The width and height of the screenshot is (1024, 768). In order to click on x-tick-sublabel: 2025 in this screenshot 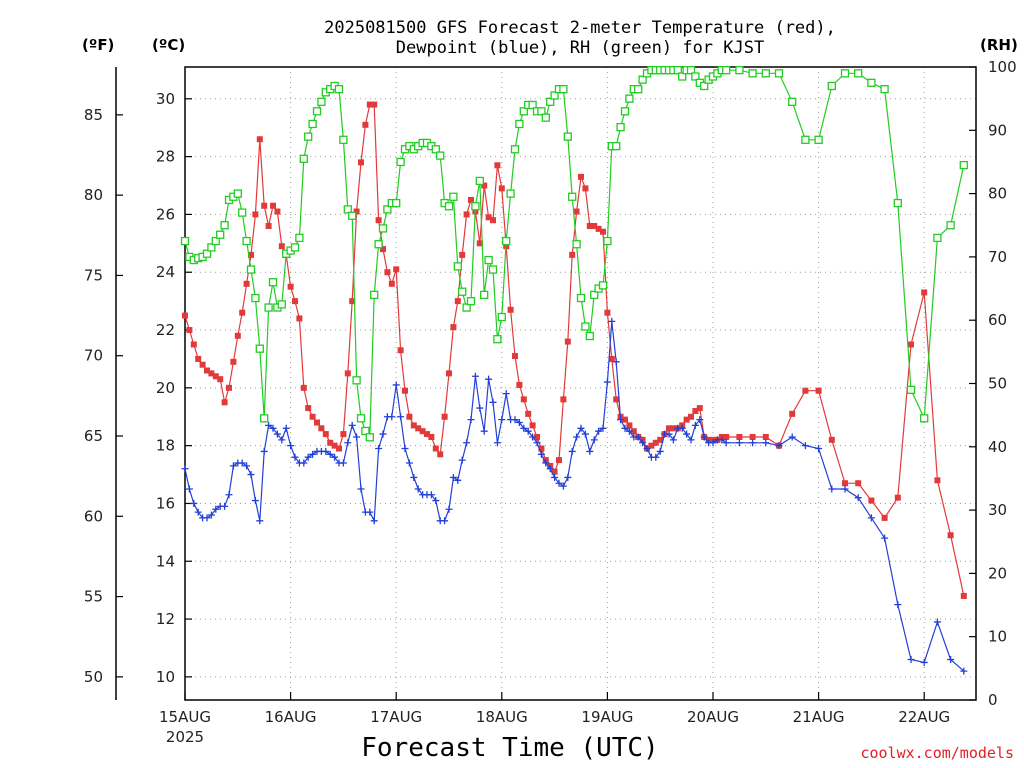, I will do `click(185, 737)`.